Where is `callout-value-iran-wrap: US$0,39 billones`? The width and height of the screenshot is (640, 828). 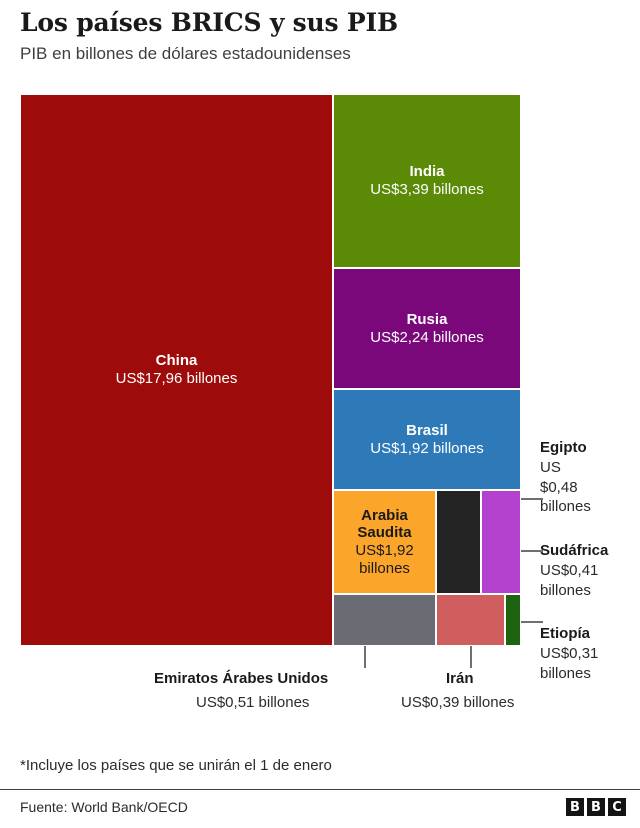
callout-value-iran-wrap: US$0,39 billones is located at coordinates (501, 703).